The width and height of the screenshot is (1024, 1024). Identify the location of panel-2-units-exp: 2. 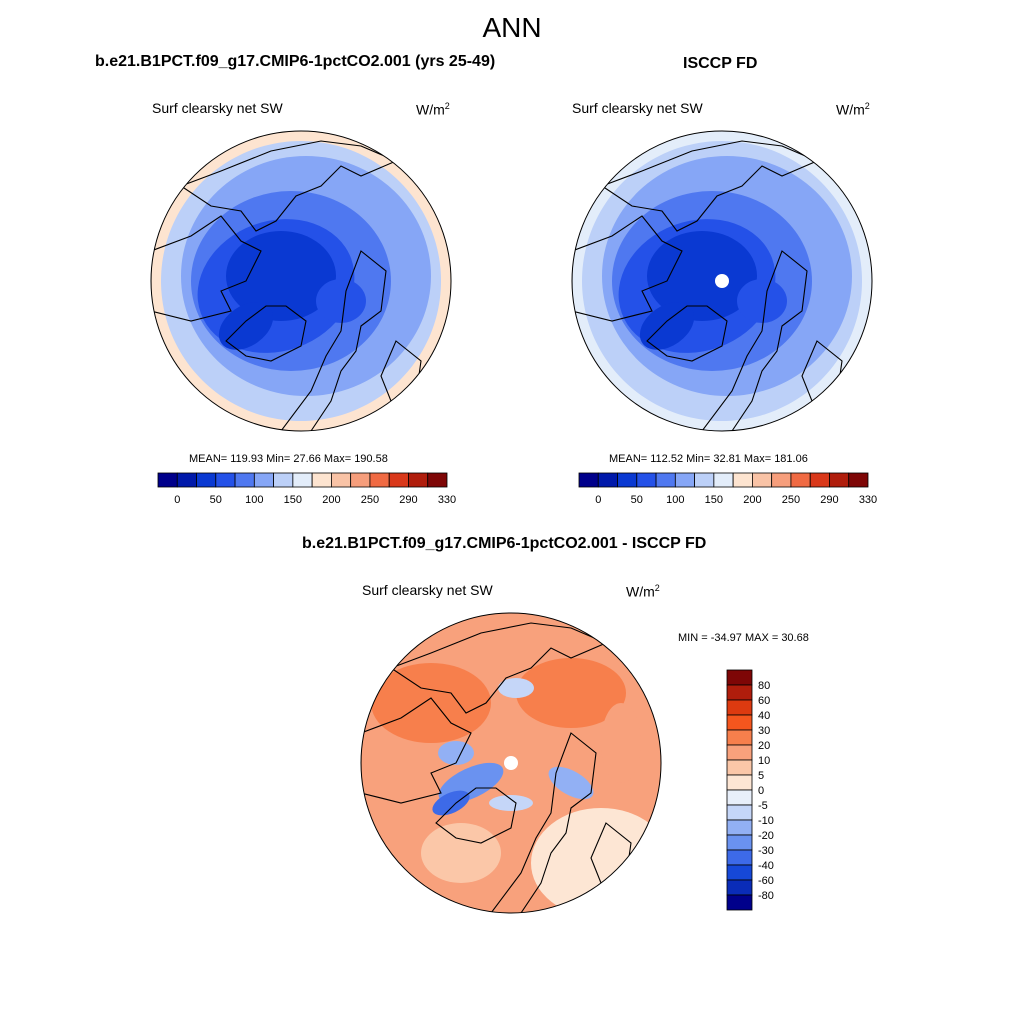
(867, 106).